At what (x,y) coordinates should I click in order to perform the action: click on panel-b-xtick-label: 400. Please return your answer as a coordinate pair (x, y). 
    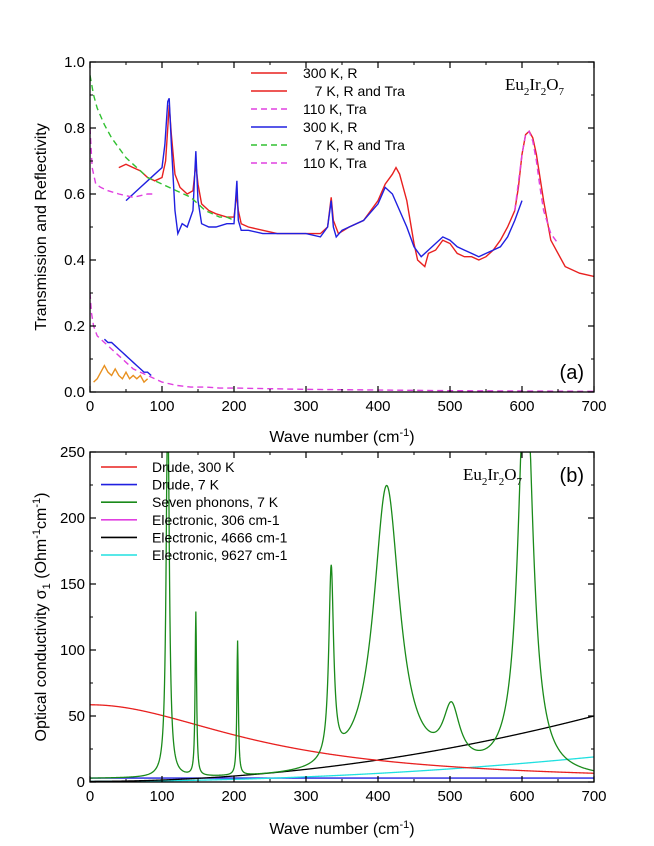
    Looking at the image, I should click on (377, 796).